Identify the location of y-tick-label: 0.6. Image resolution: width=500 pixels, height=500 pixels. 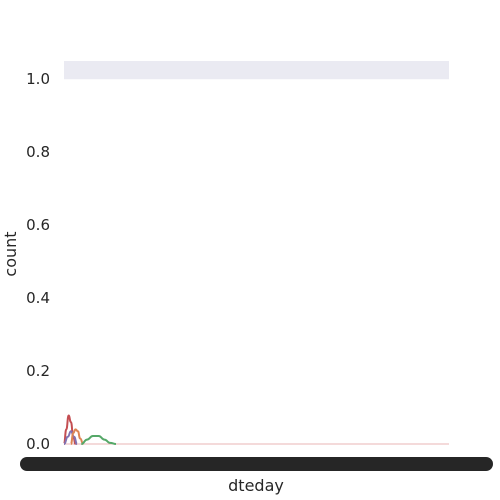
(38, 225).